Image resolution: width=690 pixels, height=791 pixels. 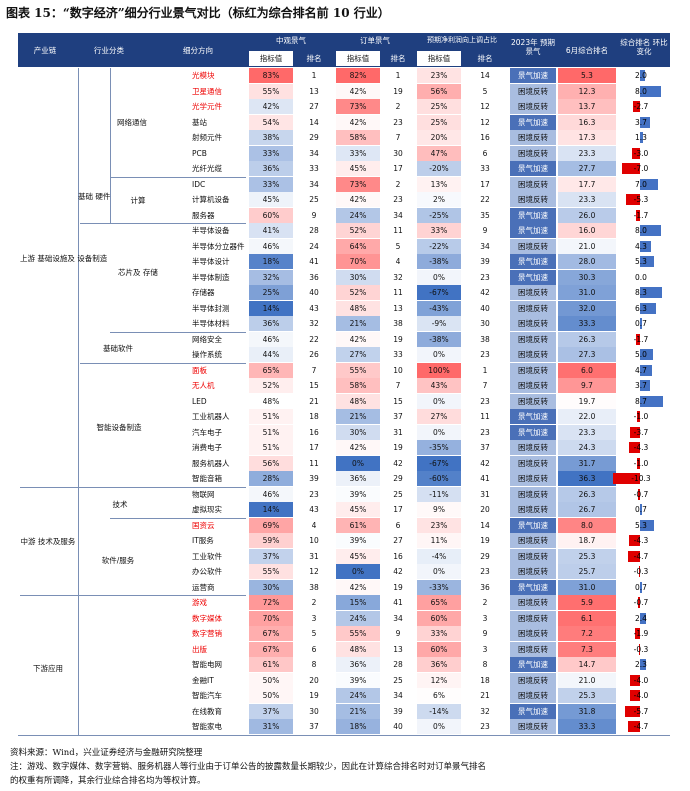 What do you see at coordinates (271, 478) in the screenshot?
I see `mid-index: 28%` at bounding box center [271, 478].